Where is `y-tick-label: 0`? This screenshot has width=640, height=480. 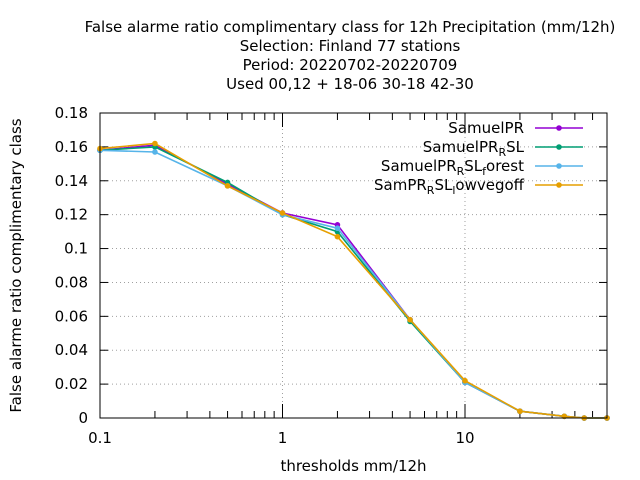 y-tick-label: 0 is located at coordinates (83, 418).